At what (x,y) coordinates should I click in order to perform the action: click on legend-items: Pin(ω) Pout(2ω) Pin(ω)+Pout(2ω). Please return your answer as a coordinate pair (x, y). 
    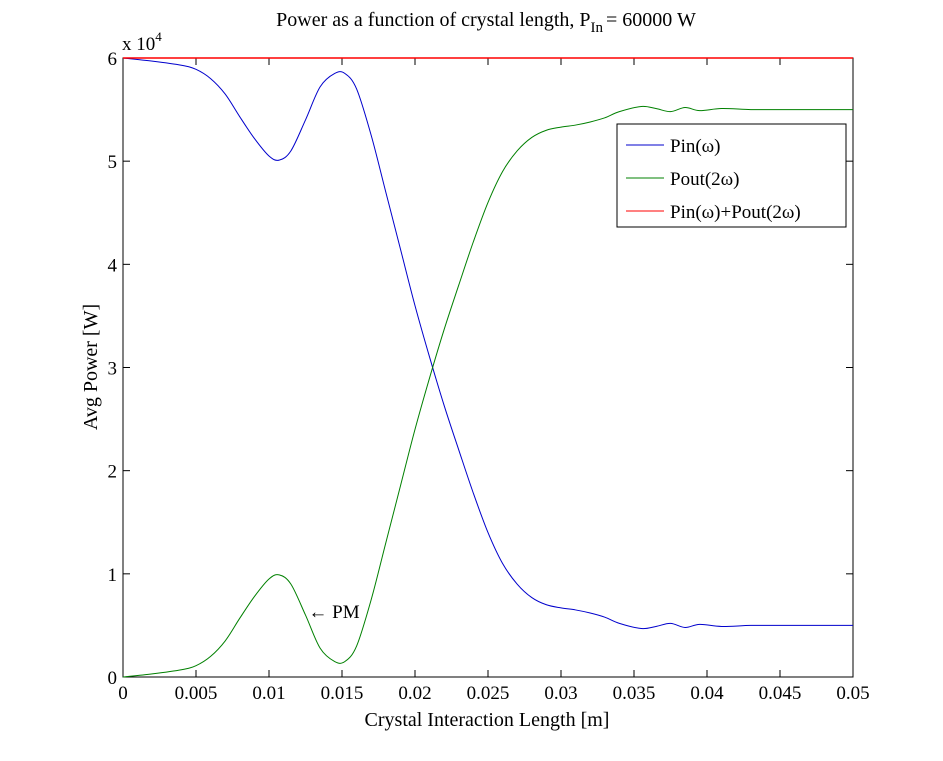
    Looking at the image, I should click on (713, 179).